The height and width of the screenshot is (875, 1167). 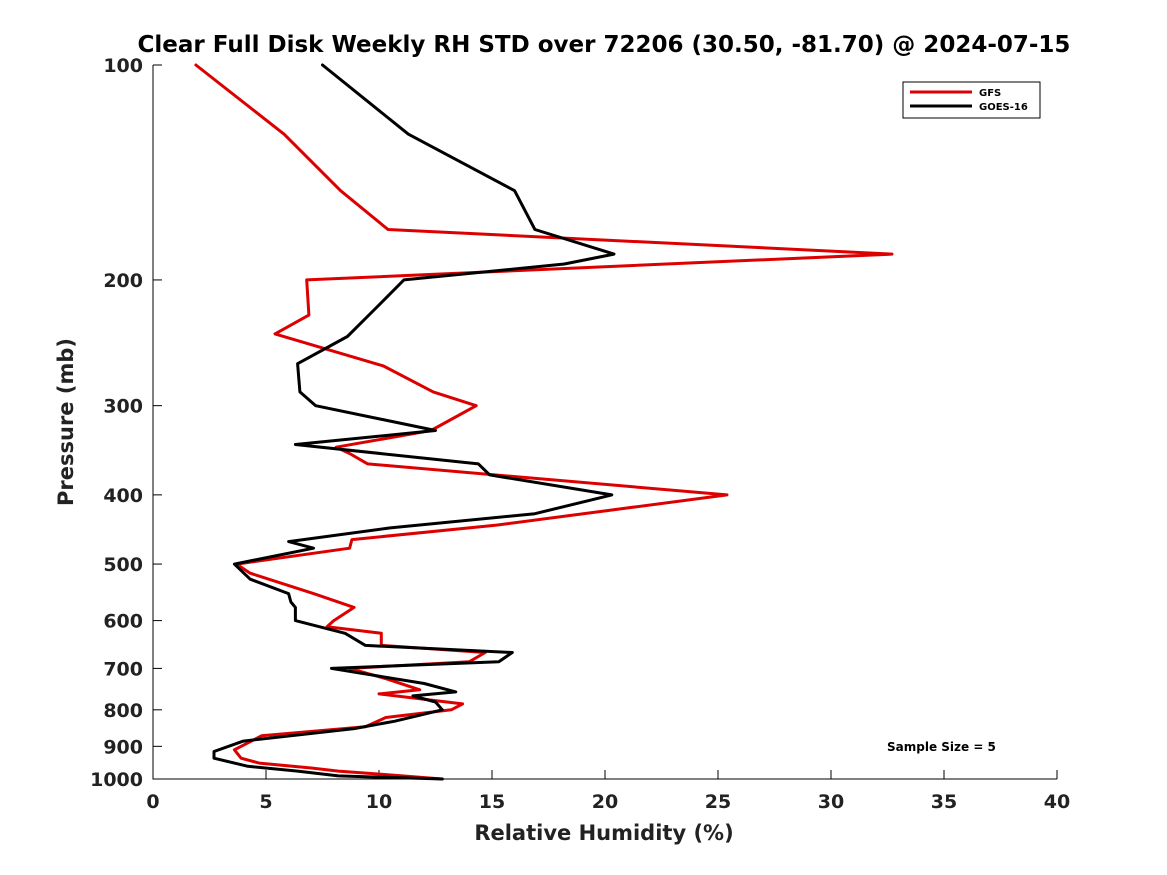 What do you see at coordinates (605, 802) in the screenshot?
I see `x-tick-label: 20` at bounding box center [605, 802].